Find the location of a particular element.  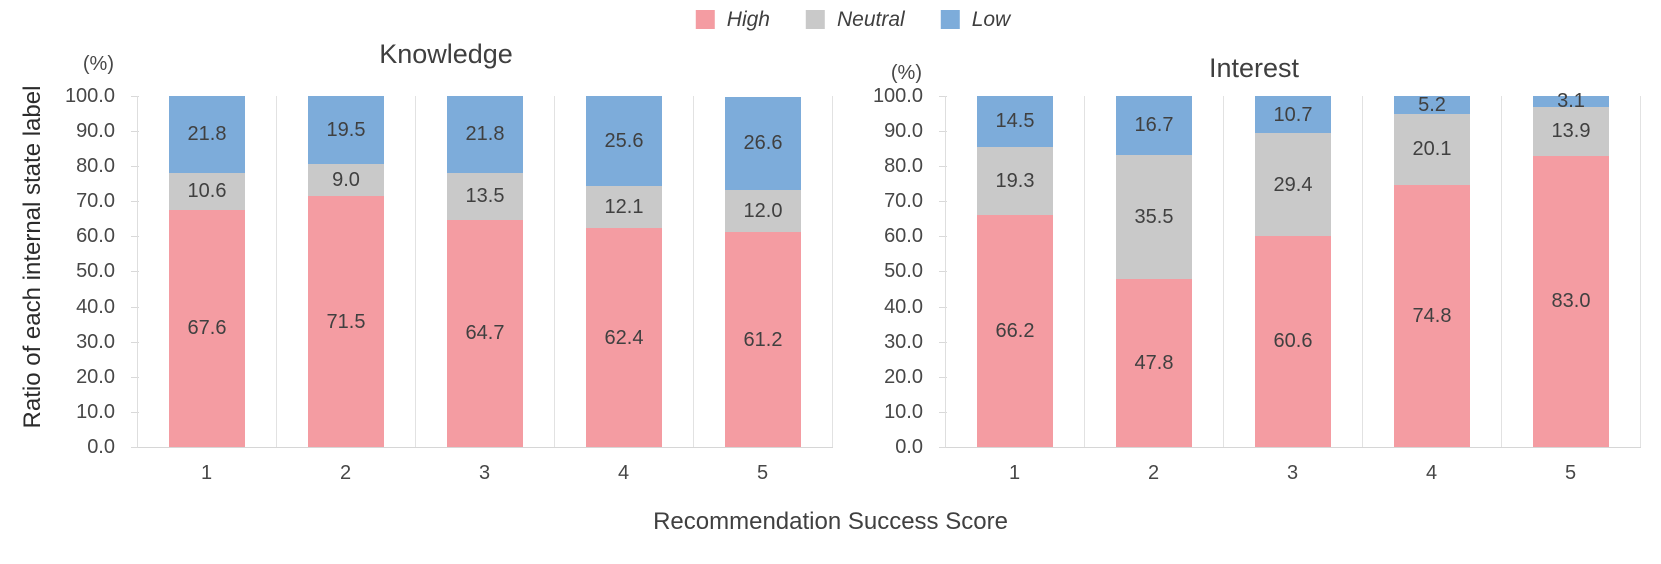

data-label: 12.0 is located at coordinates (763, 211).